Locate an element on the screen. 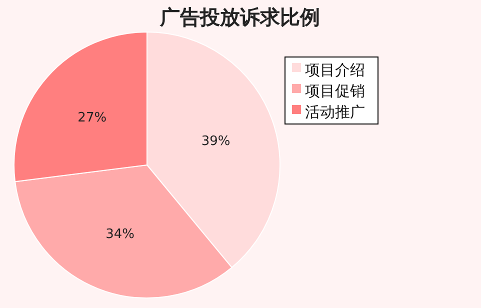 Image resolution: width=481 pixels, height=308 pixels. legend-label: 项目促销 is located at coordinates (335, 91).